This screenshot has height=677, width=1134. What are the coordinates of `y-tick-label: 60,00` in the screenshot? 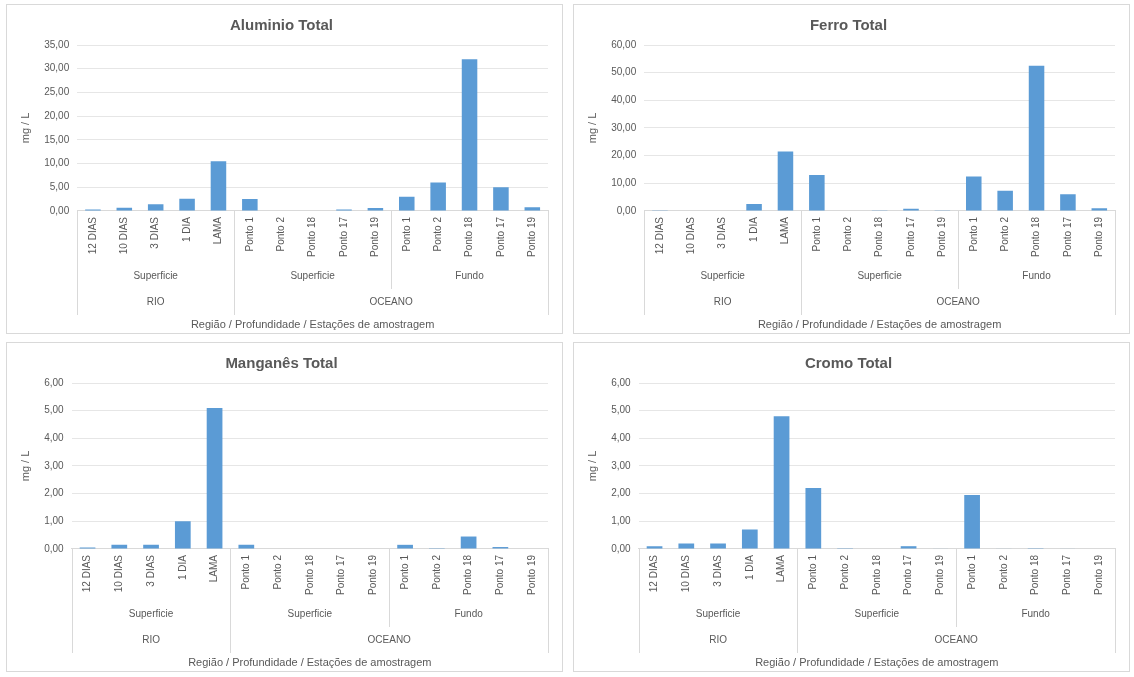 It's located at (624, 44).